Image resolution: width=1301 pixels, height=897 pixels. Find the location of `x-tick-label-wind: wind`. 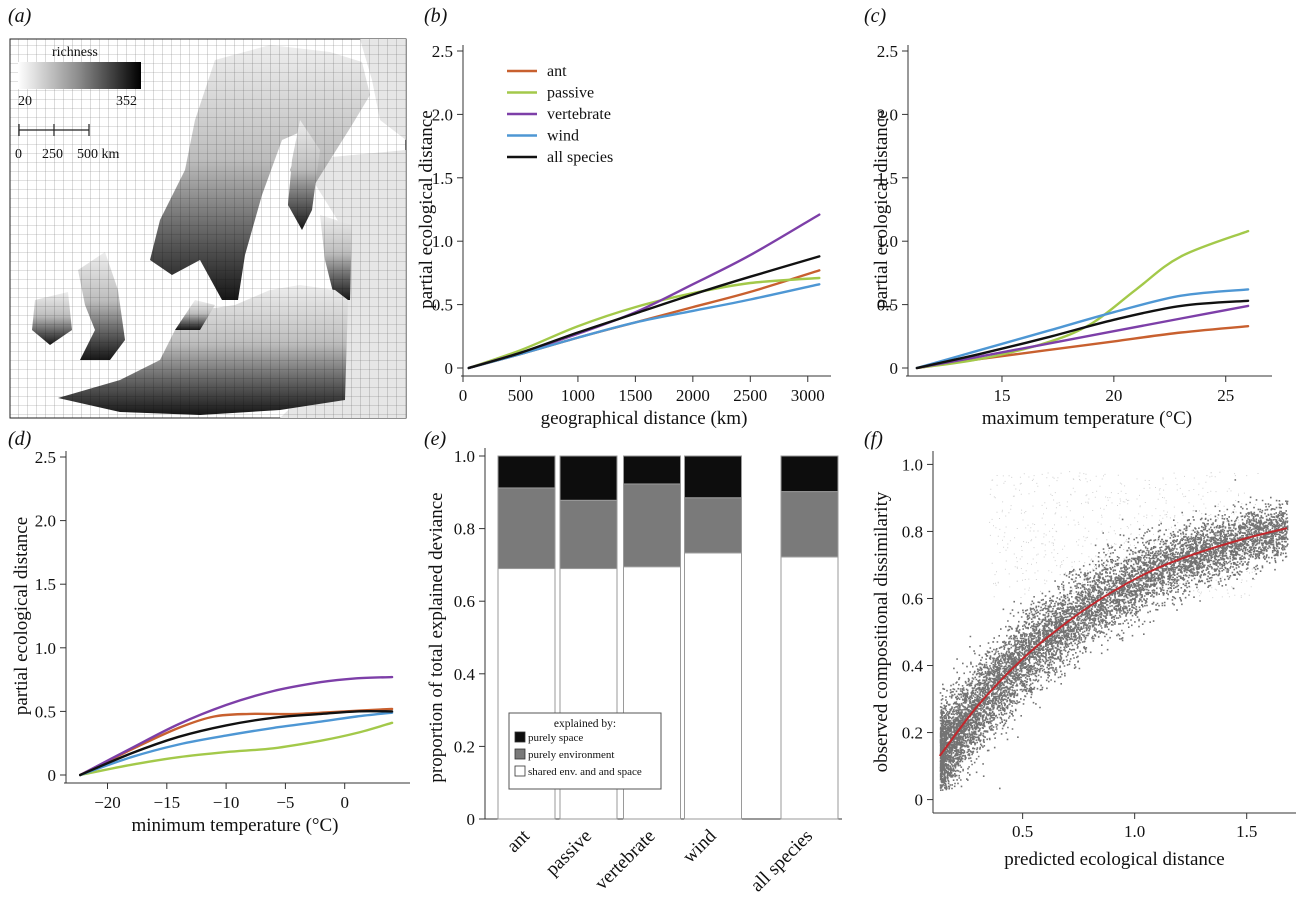

x-tick-label-wind: wind is located at coordinates (700, 846).